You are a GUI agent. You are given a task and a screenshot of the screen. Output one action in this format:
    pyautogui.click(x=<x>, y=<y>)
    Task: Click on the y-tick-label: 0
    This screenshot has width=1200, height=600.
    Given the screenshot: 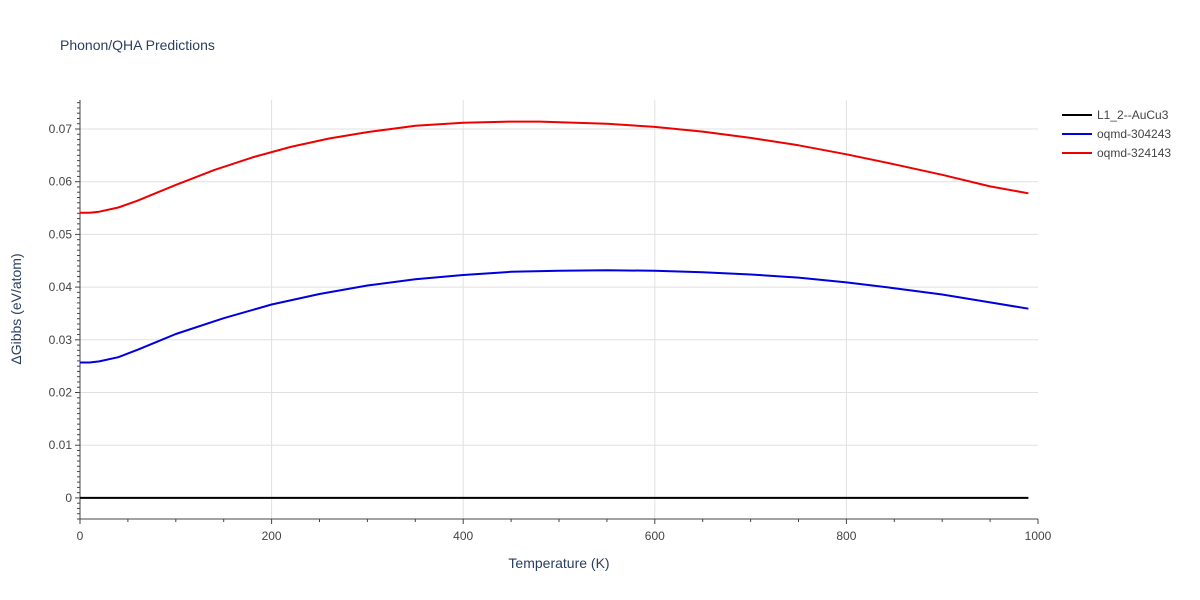 What is the action you would take?
    pyautogui.click(x=68, y=498)
    